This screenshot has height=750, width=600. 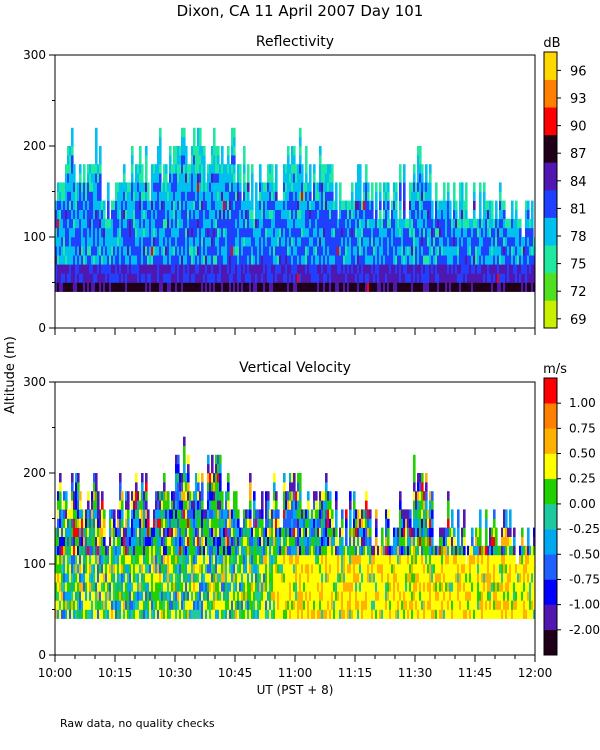 I want to click on velocity-title: Vertical Velocity, so click(x=295, y=368).